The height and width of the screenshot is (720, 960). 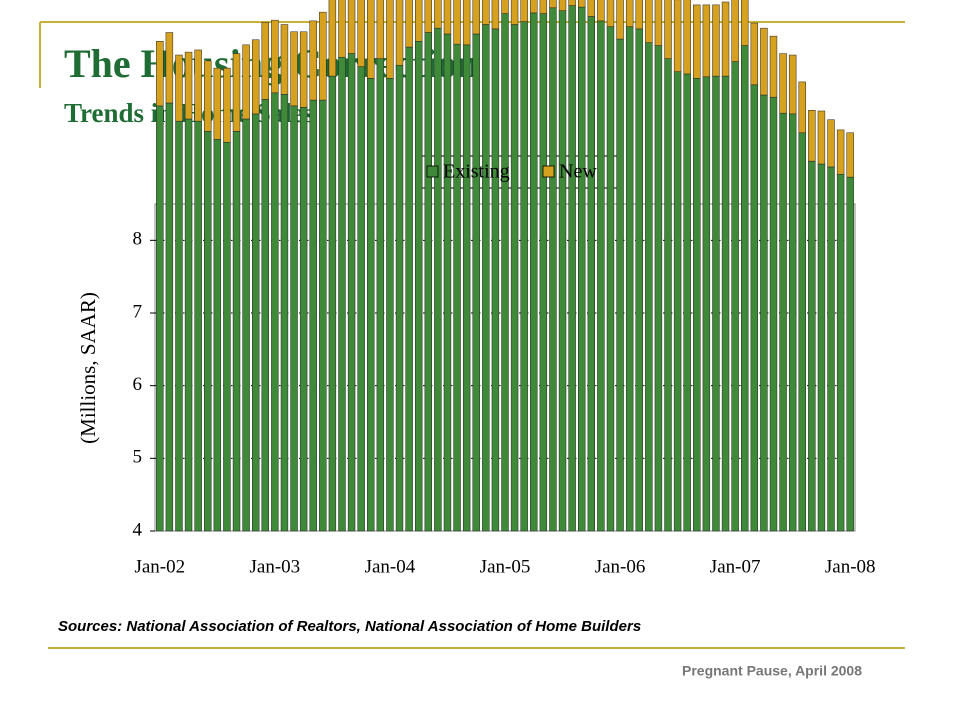 What do you see at coordinates (578, 172) in the screenshot?
I see `legend-label: New` at bounding box center [578, 172].